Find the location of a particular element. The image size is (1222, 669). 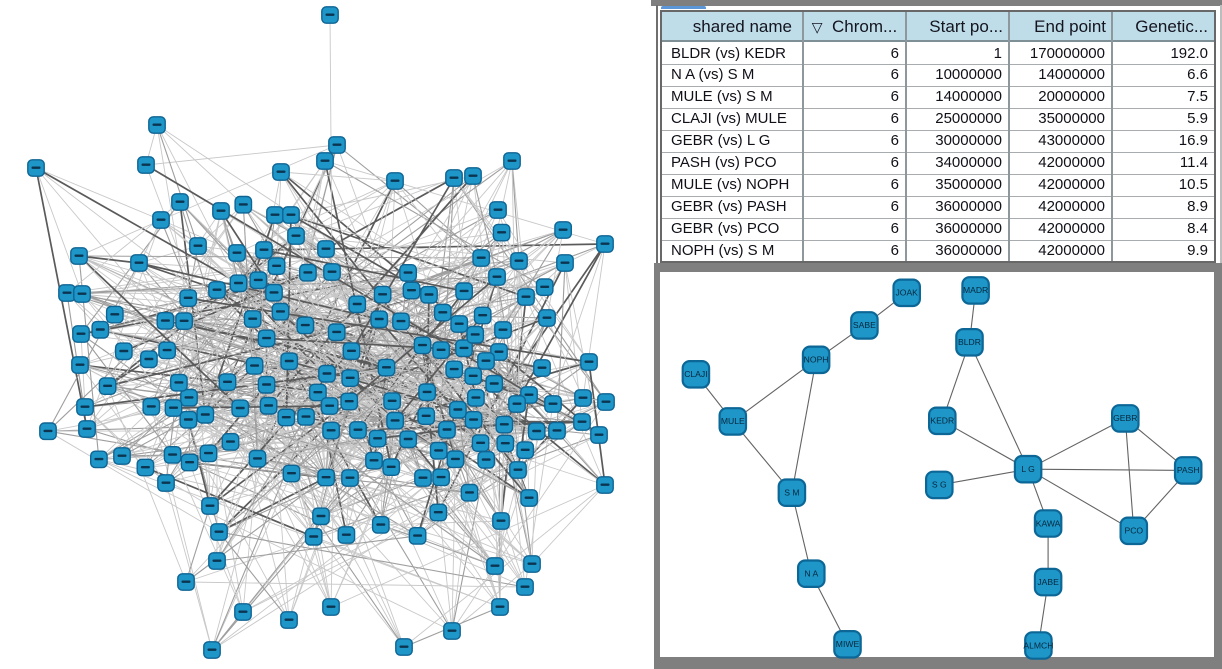

svg-text: MIWE is located at coordinates (848, 644).